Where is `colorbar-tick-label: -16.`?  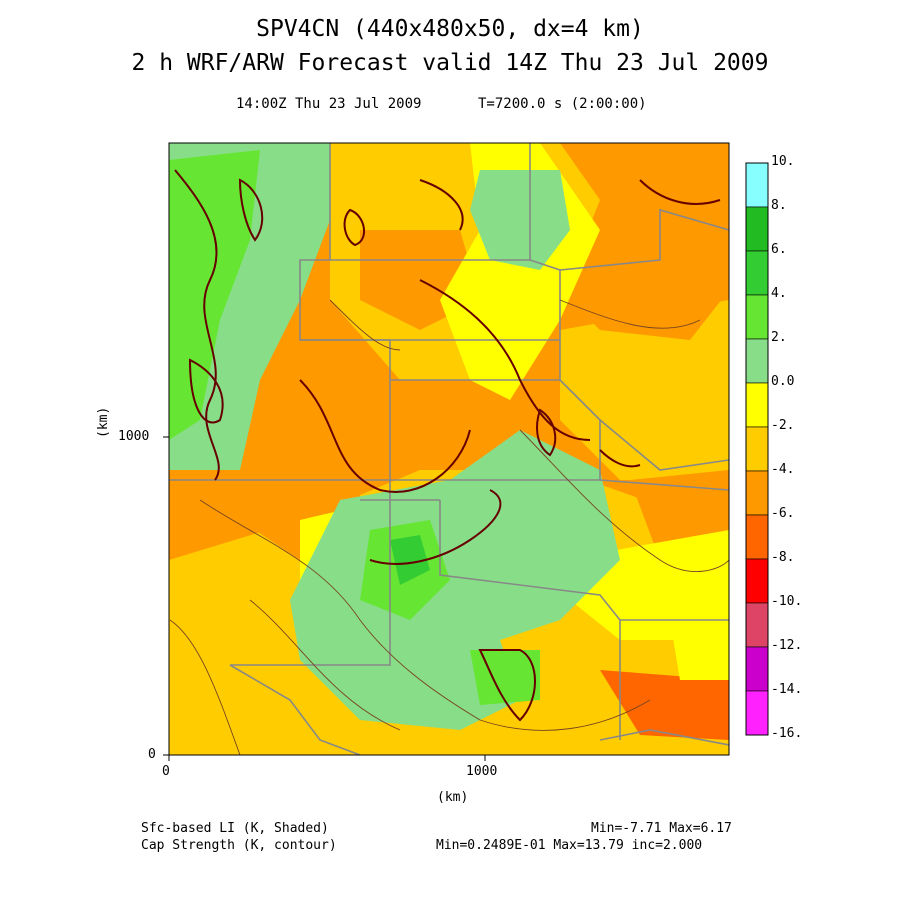 colorbar-tick-label: -16. is located at coordinates (787, 733).